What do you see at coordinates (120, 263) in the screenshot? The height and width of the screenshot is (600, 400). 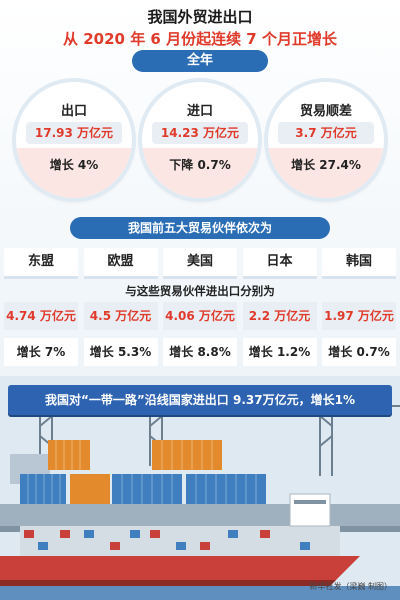 I see `partner-name: 欧盟` at bounding box center [120, 263].